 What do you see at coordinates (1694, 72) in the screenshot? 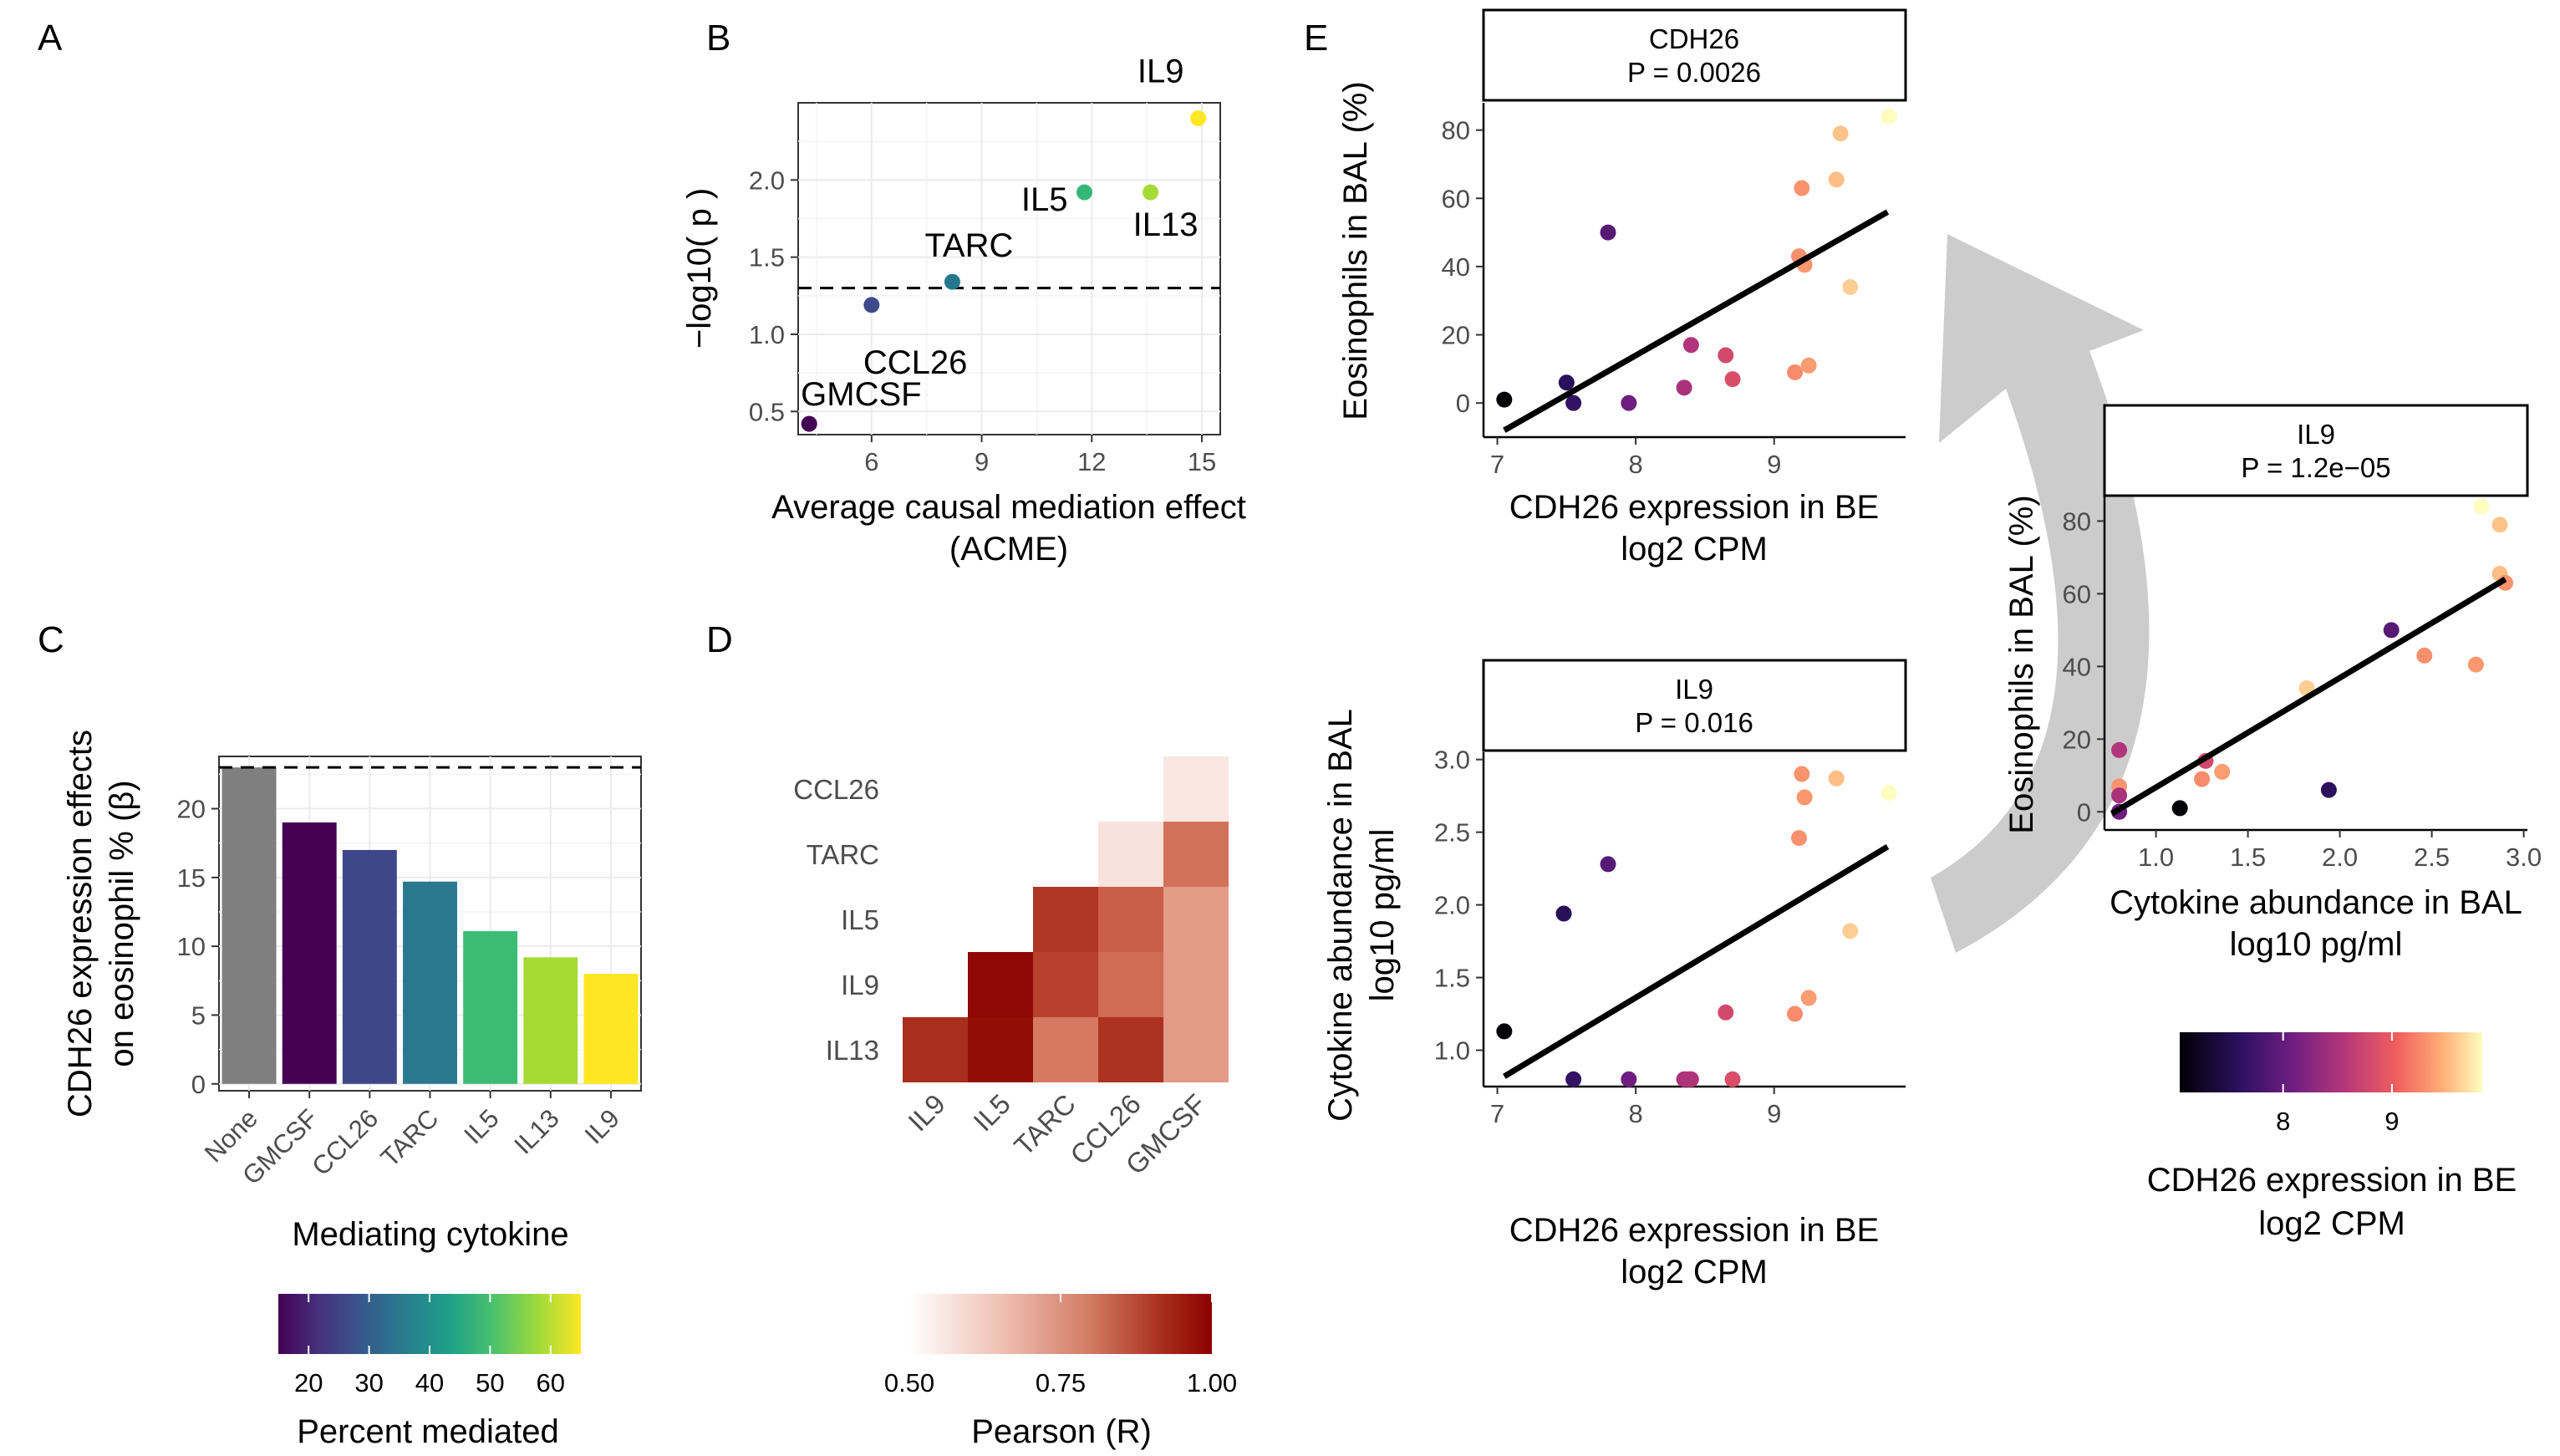
I see `text-line: P = 0.0026` at bounding box center [1694, 72].